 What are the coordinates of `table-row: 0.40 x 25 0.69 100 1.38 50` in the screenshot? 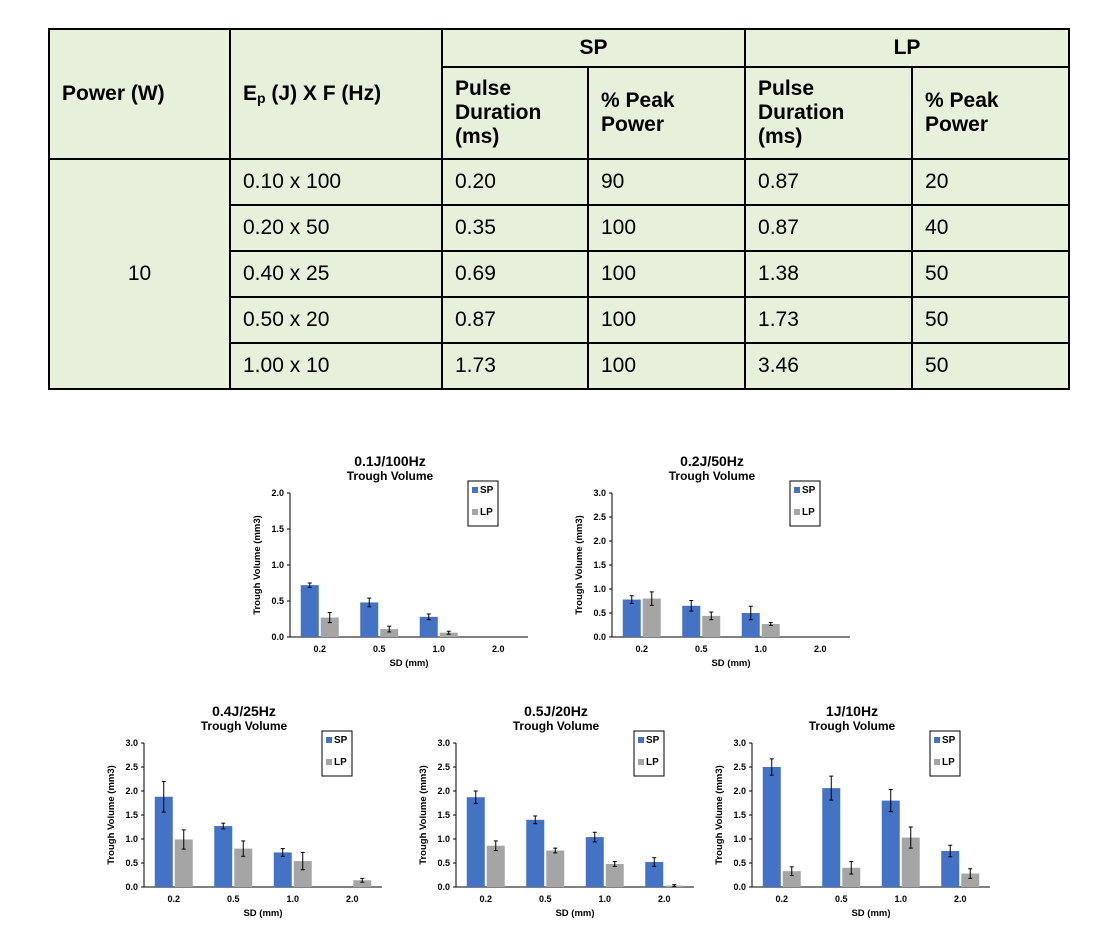 It's located at (560, 274).